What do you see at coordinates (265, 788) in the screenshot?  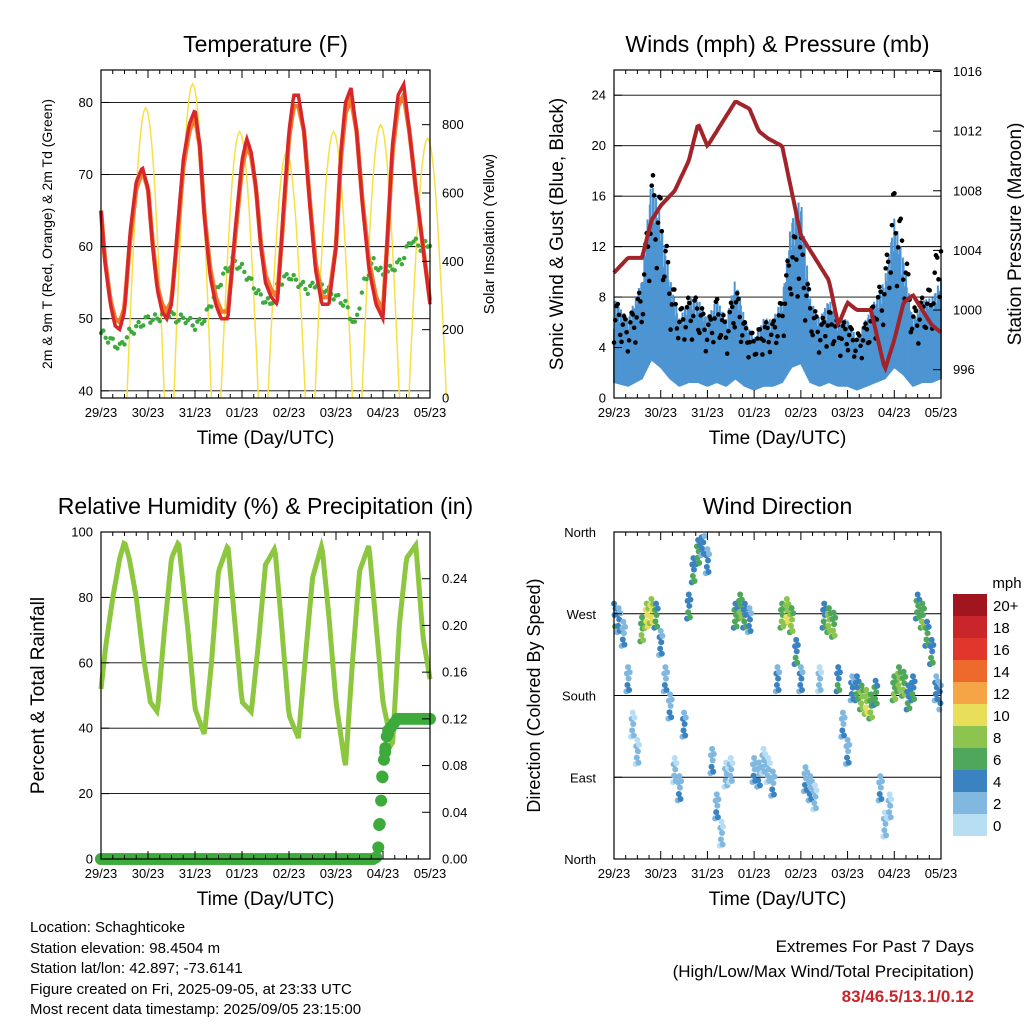 I see `precip-series` at bounding box center [265, 788].